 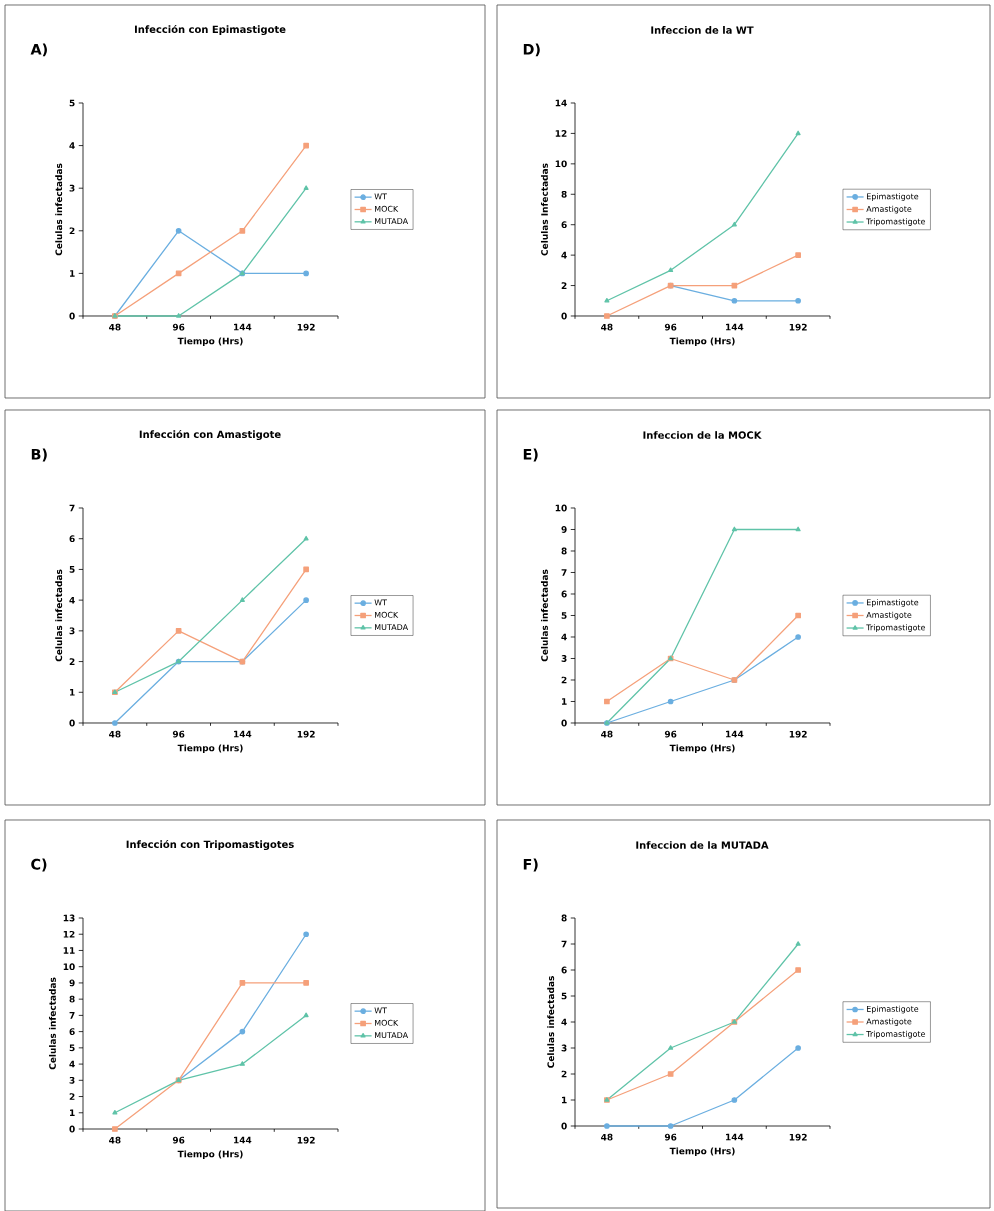 What do you see at coordinates (210, 435) in the screenshot?
I see `chart-title: Infección con Amastigote` at bounding box center [210, 435].